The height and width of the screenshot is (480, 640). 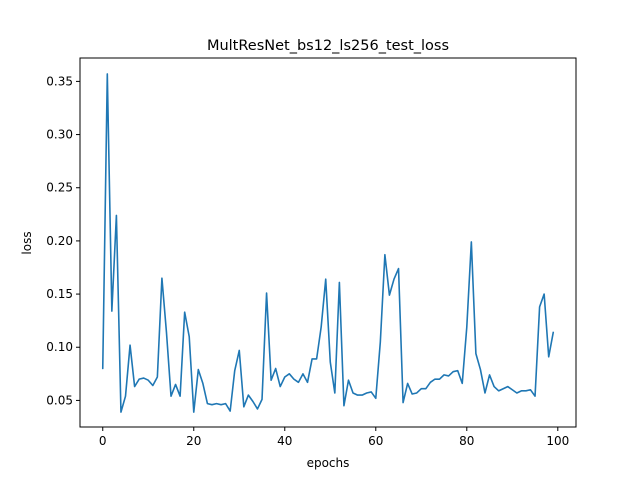 What do you see at coordinates (59, 81) in the screenshot?
I see `y-tick-label: 0.35` at bounding box center [59, 81].